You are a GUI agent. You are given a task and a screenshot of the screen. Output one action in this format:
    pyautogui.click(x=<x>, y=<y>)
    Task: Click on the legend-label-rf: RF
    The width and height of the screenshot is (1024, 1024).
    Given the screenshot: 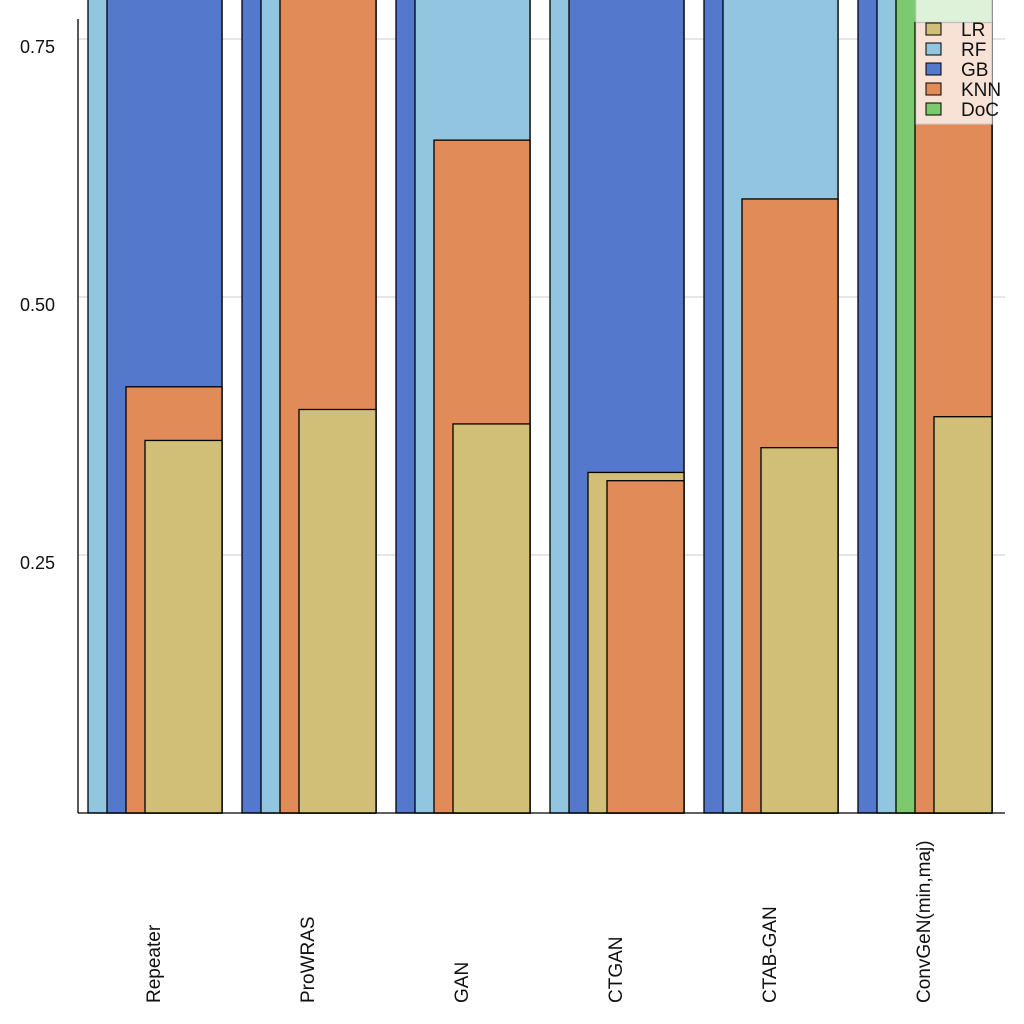 What is the action you would take?
    pyautogui.click(x=973, y=50)
    